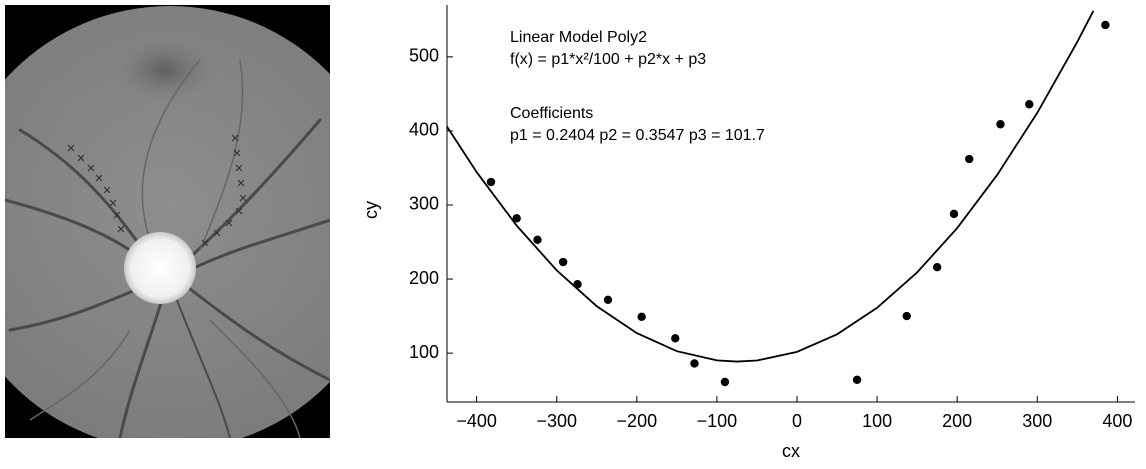 This screenshot has height=469, width=1146. I want to click on y-tick-label: 300, so click(424, 204).